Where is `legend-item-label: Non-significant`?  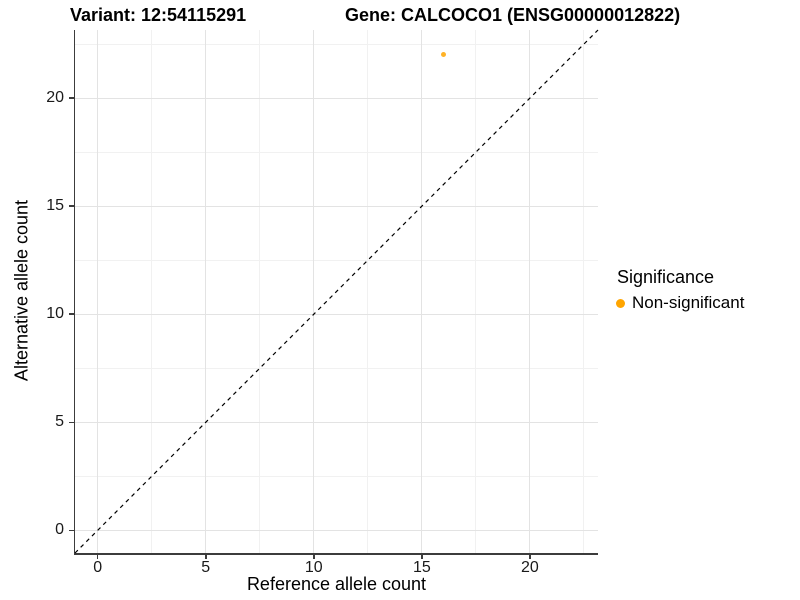 legend-item-label: Non-significant is located at coordinates (688, 302).